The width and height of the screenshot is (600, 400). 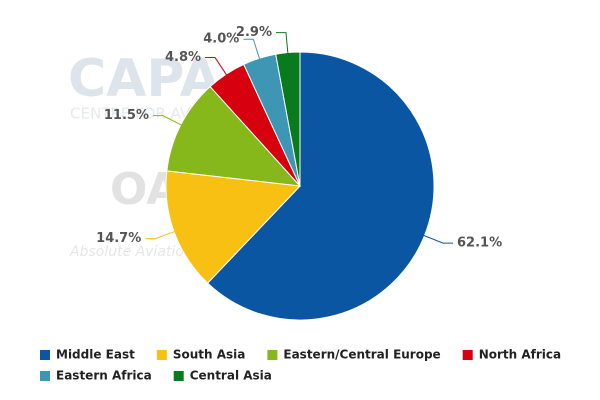 What do you see at coordinates (209, 355) in the screenshot?
I see `legend-label: South Asia` at bounding box center [209, 355].